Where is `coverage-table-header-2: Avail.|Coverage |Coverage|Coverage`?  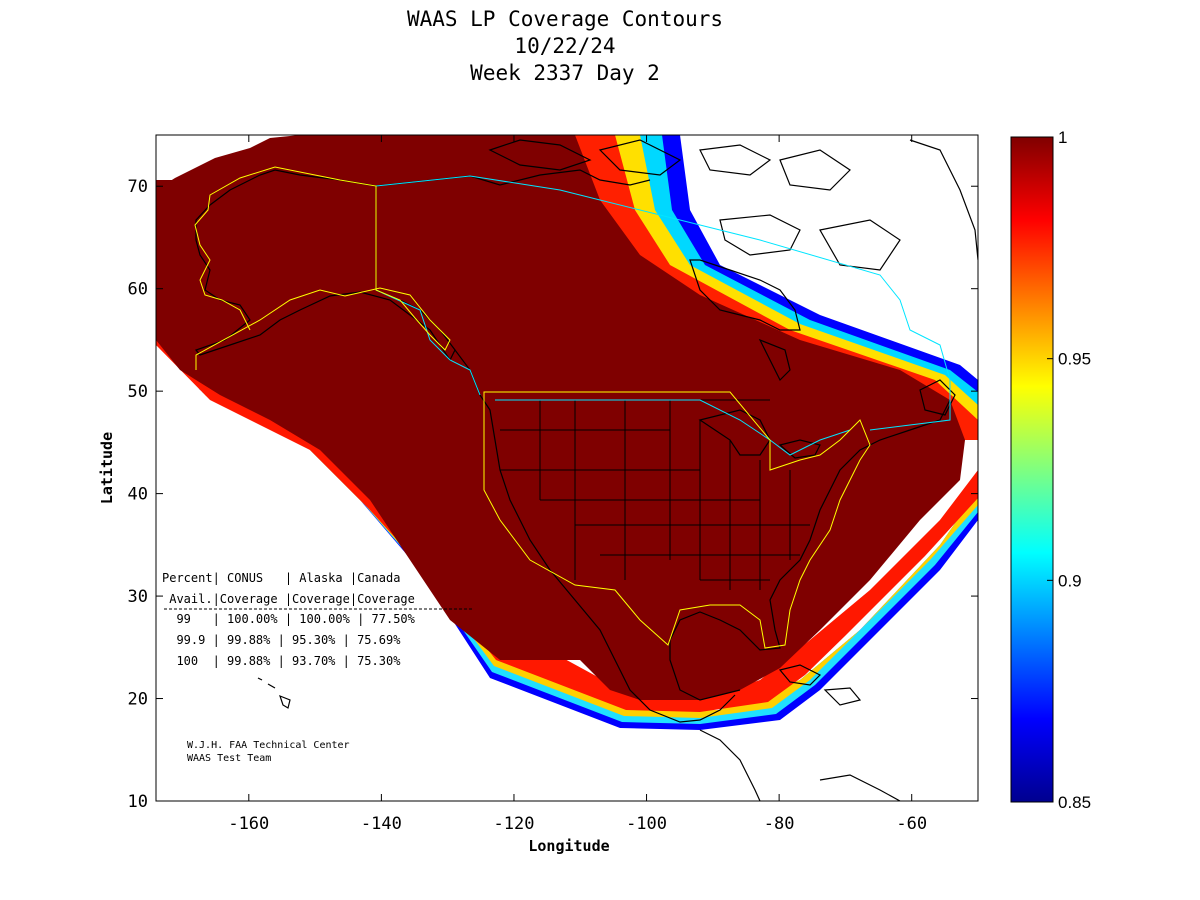
coverage-table-header-2: Avail.|Coverage |Coverage|Coverage is located at coordinates (288, 599).